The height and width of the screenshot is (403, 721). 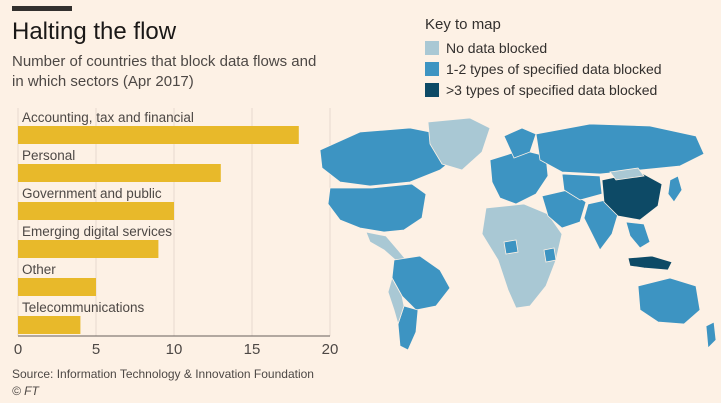 I want to click on asia-region, so click(x=620, y=197).